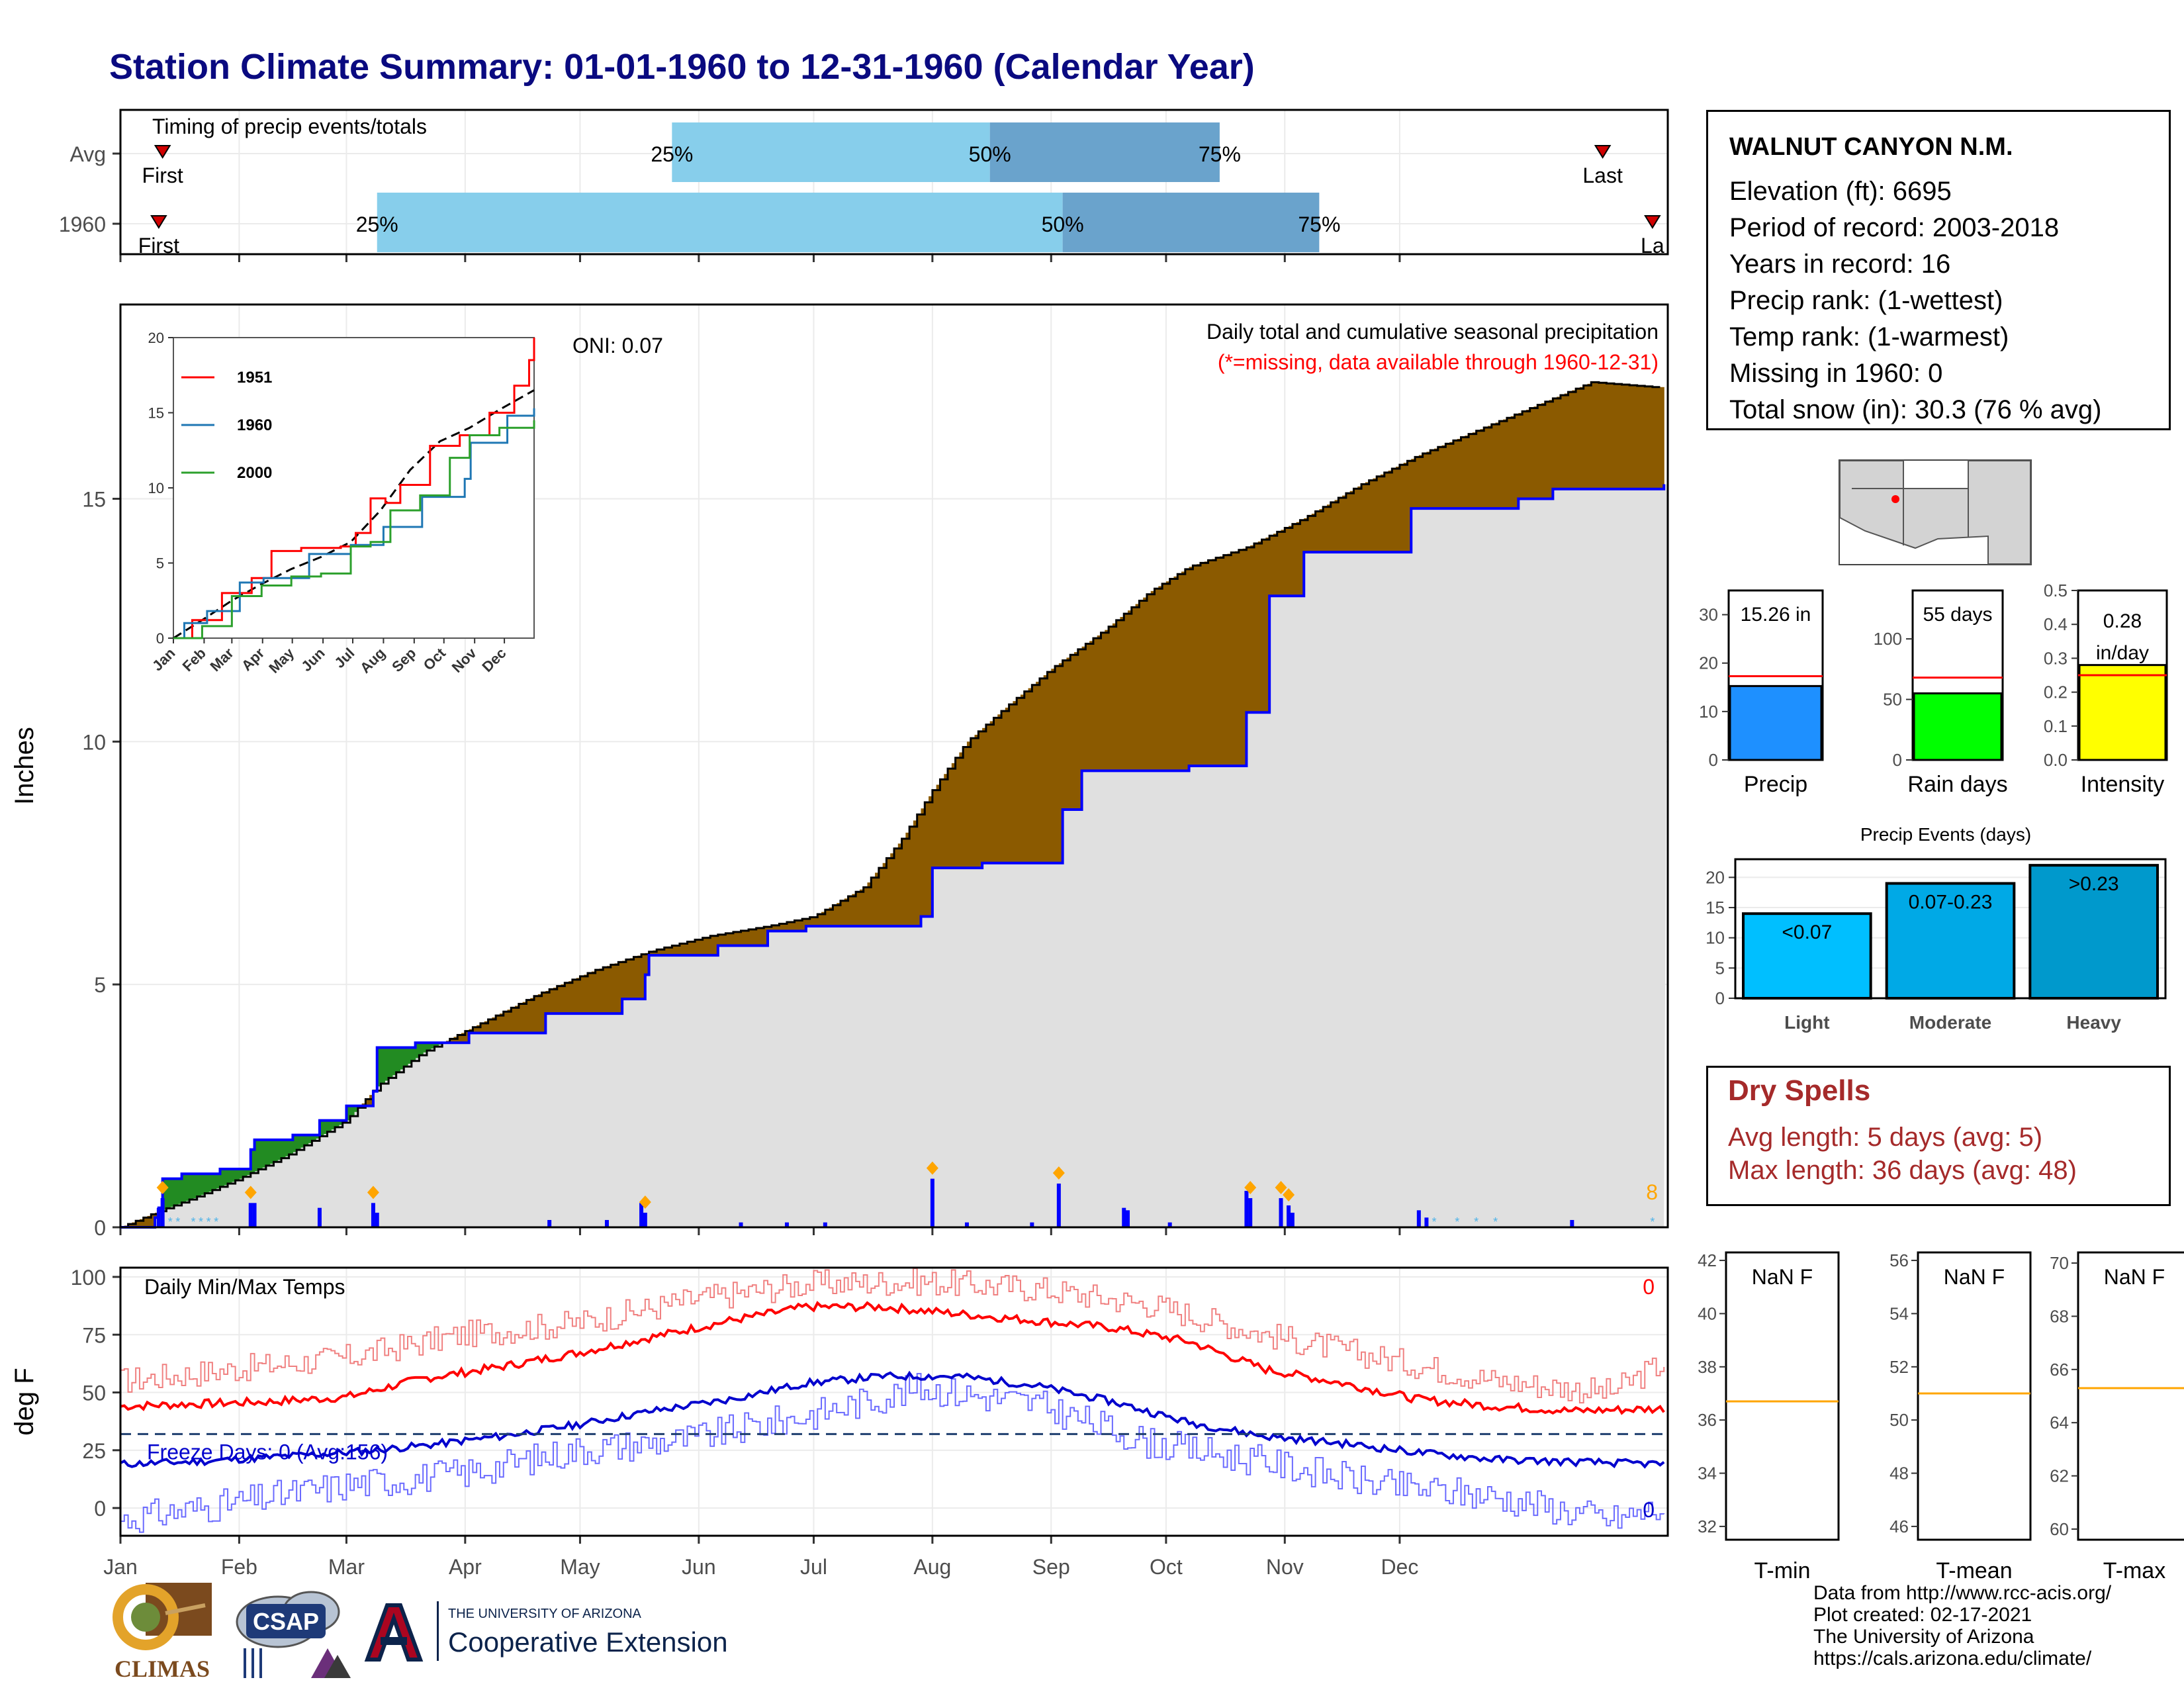 This screenshot has height=1688, width=2184. Describe the element at coordinates (94, 1335) in the screenshot. I see `temp-y-tick-label: 75` at that location.